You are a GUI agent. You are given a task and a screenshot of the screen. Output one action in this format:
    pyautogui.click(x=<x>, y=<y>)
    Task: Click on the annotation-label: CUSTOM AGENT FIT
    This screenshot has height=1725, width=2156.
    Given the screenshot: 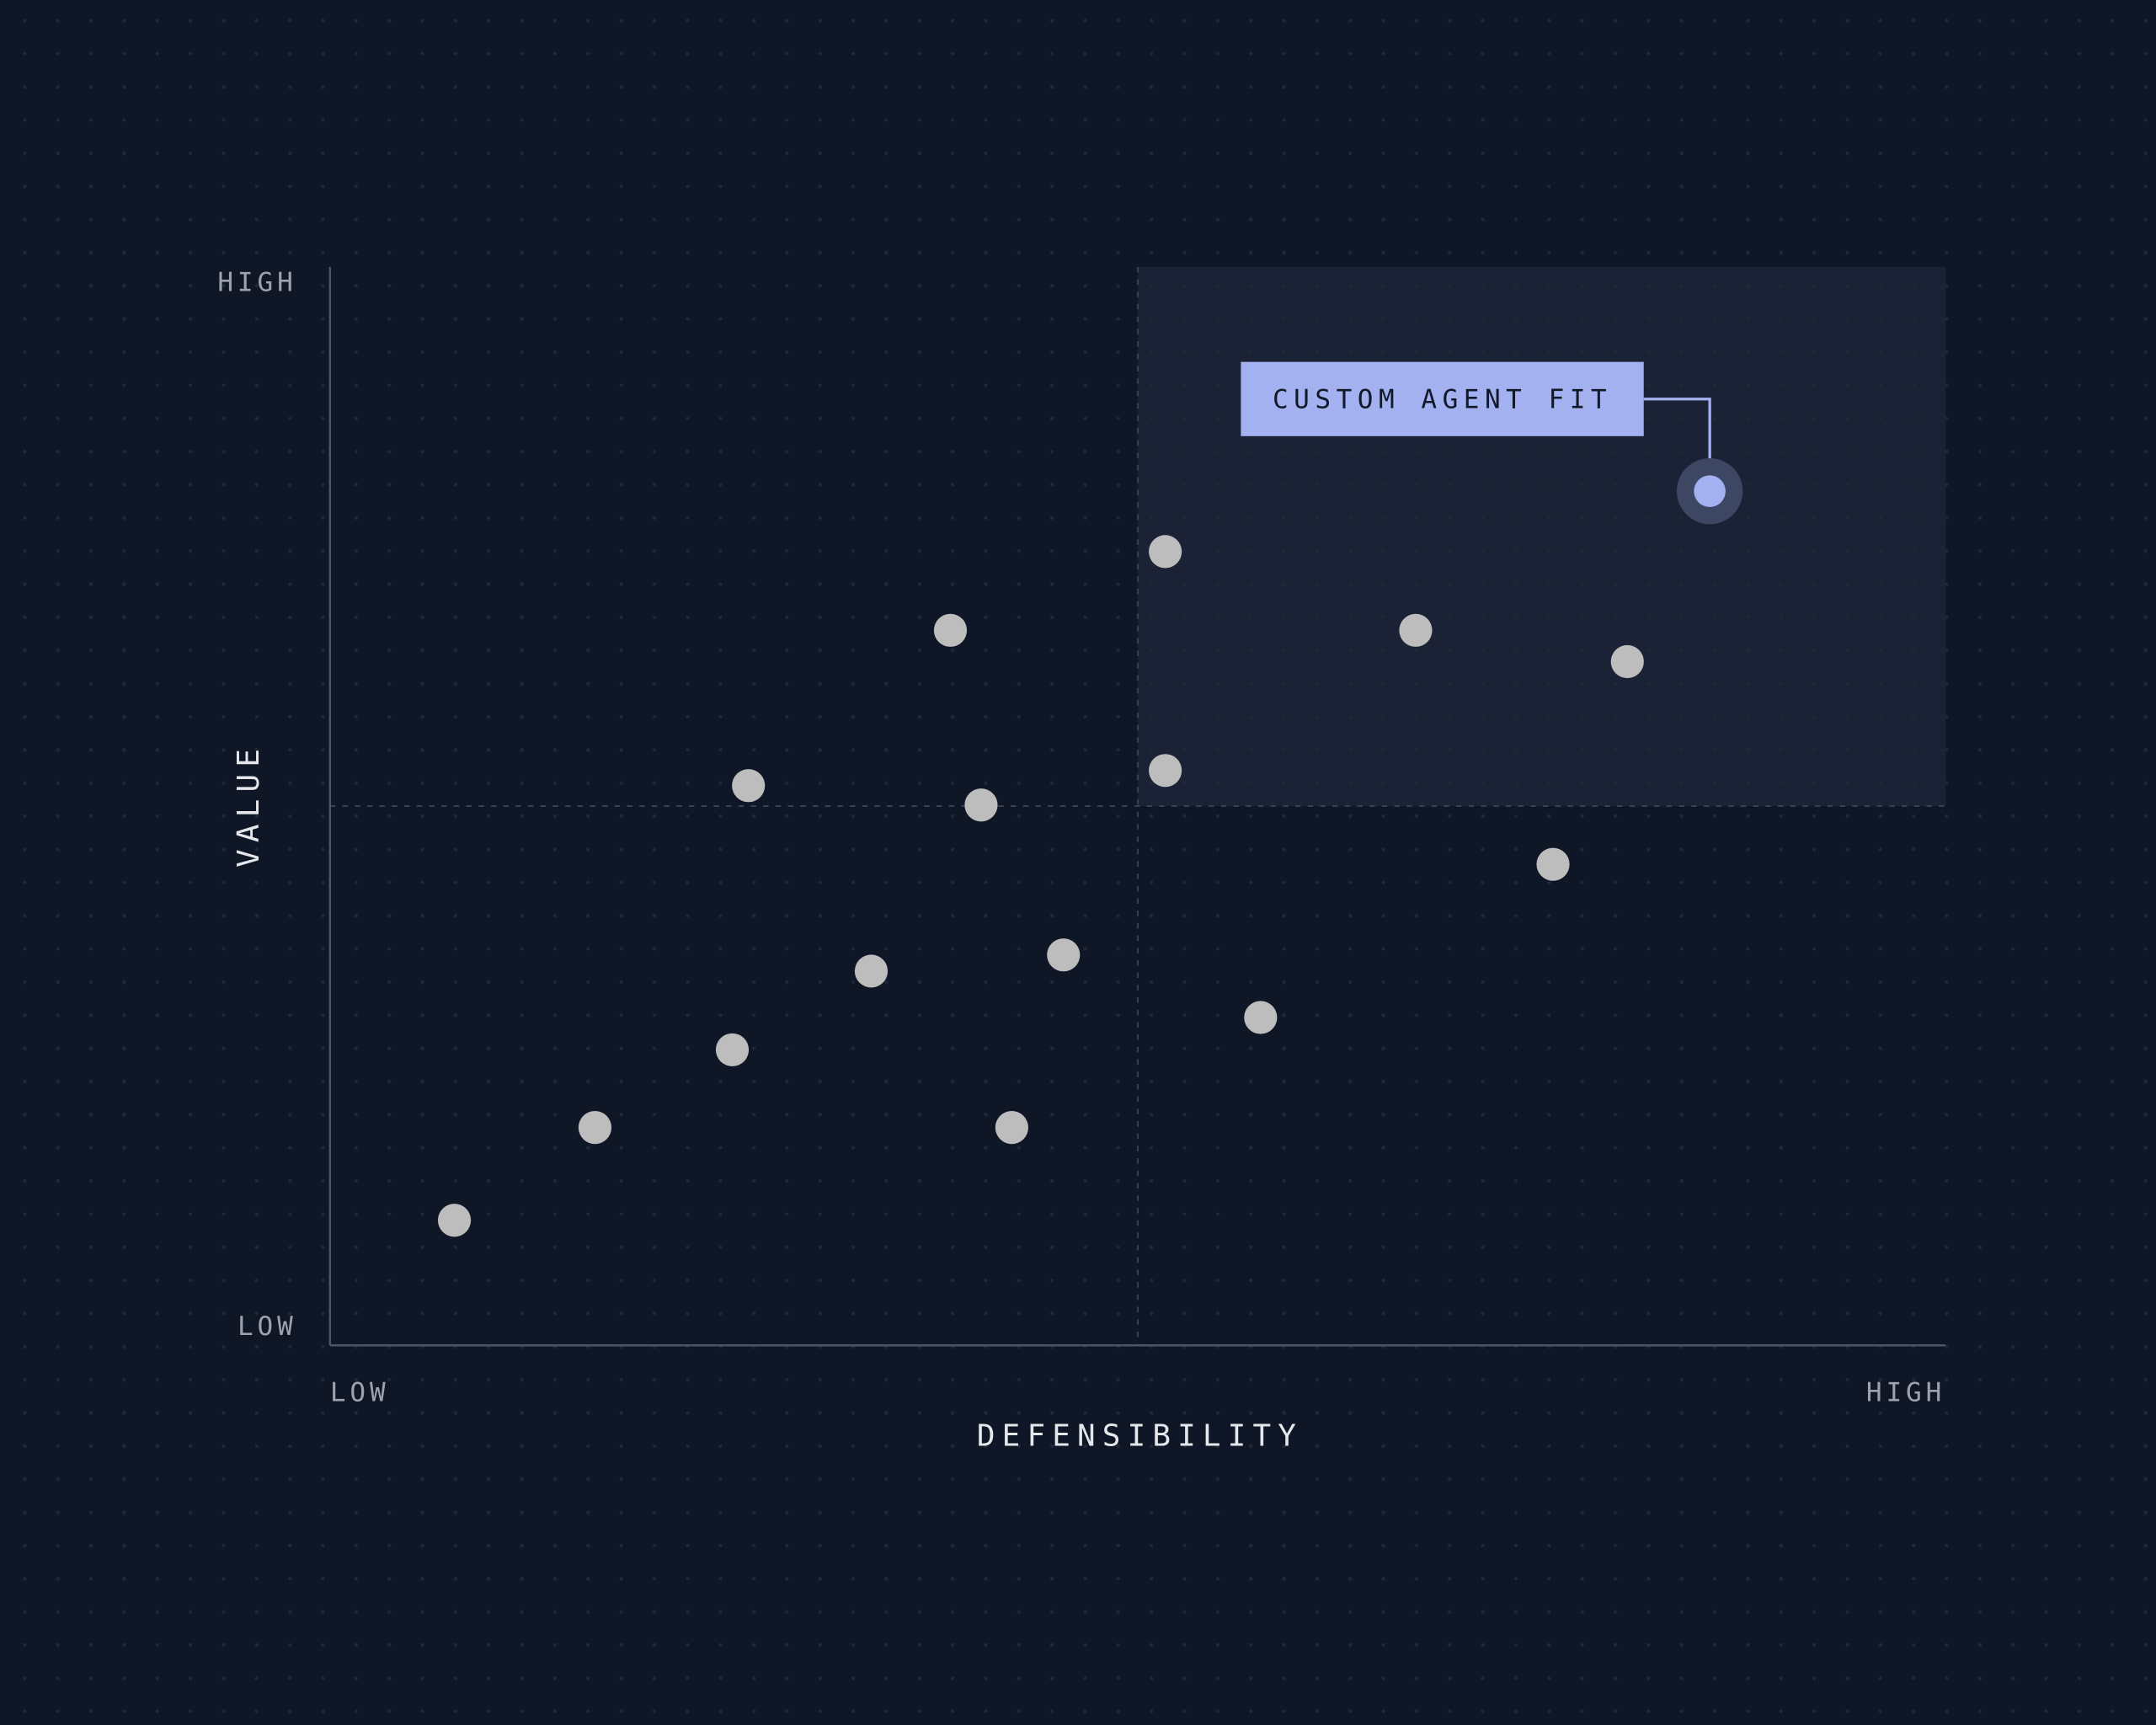 What is the action you would take?
    pyautogui.click(x=1442, y=399)
    